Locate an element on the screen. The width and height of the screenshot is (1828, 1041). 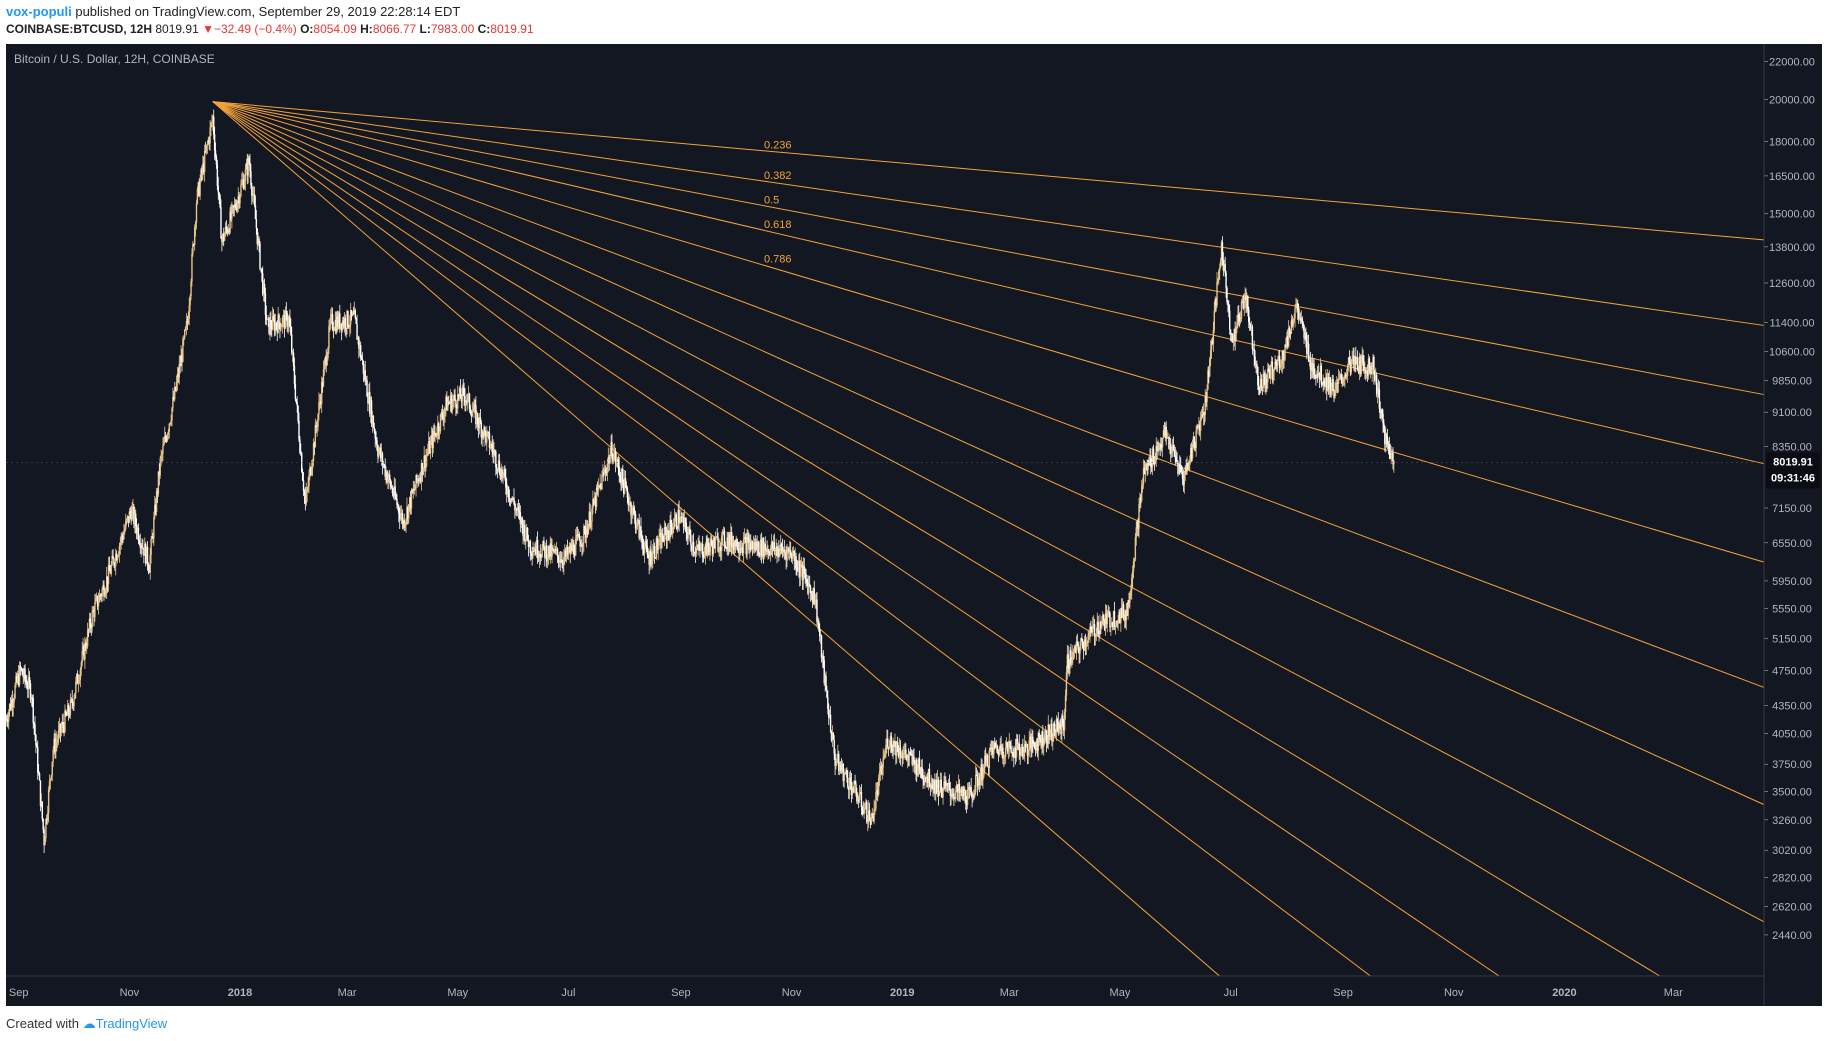
tradingview-link: TradingView is located at coordinates (131, 1023).